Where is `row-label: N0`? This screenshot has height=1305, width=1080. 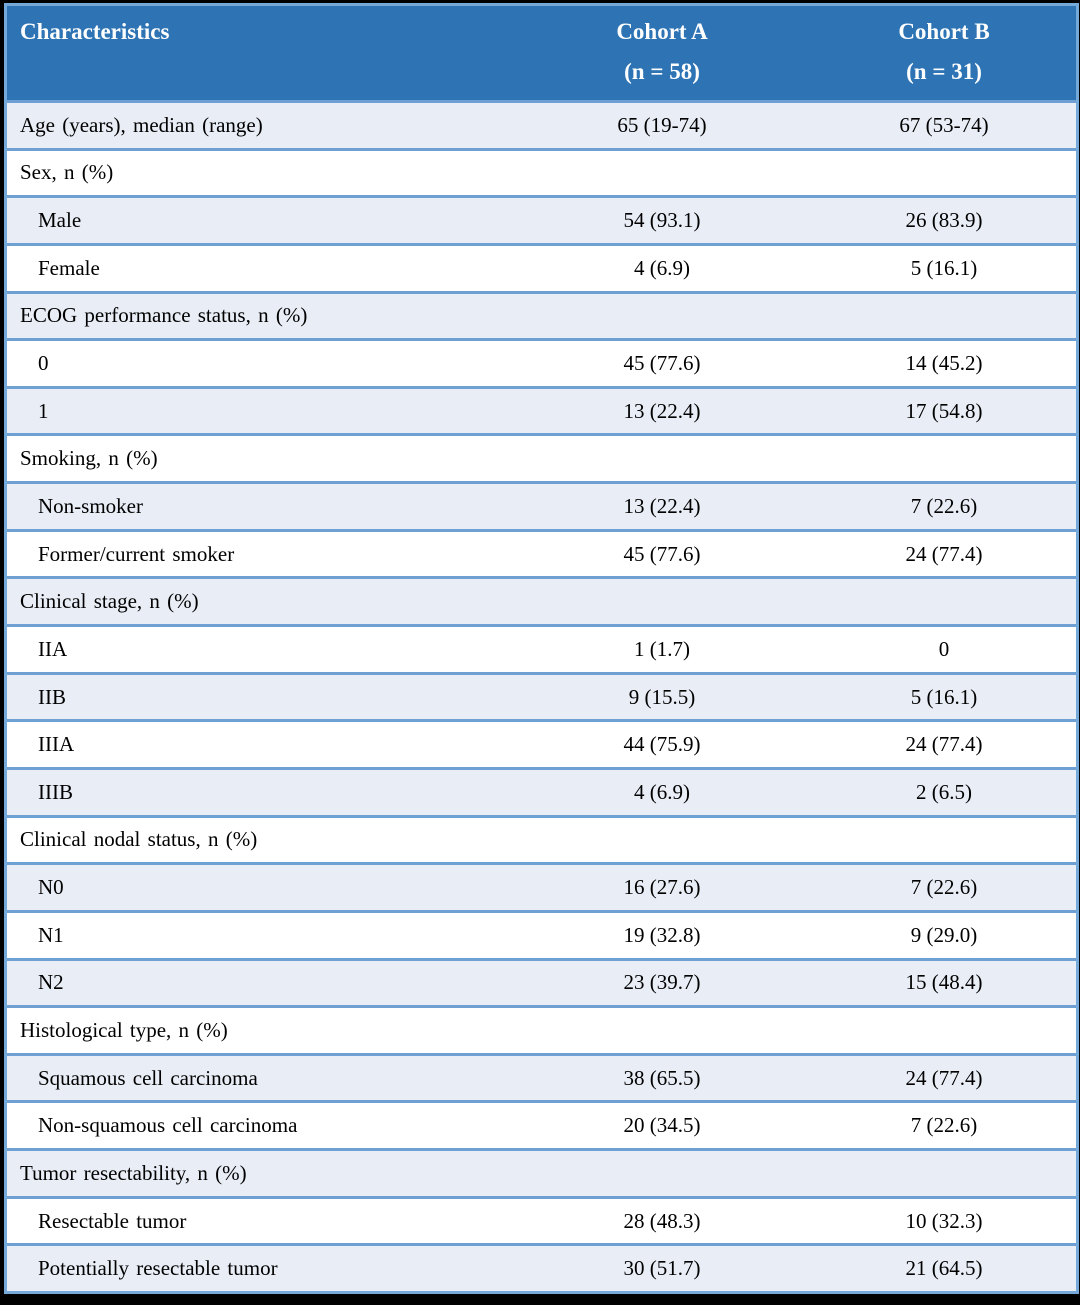
row-label: N0 is located at coordinates (51, 887).